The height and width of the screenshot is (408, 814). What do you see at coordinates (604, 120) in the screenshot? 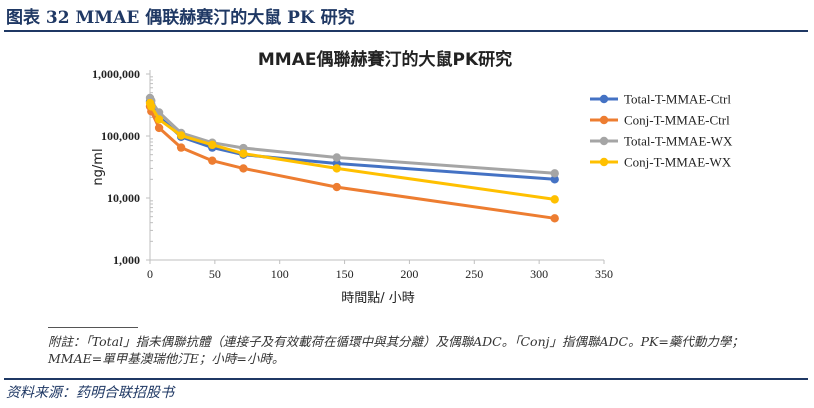
I see `legend-marker-conj-t-mmae-ctrl` at bounding box center [604, 120].